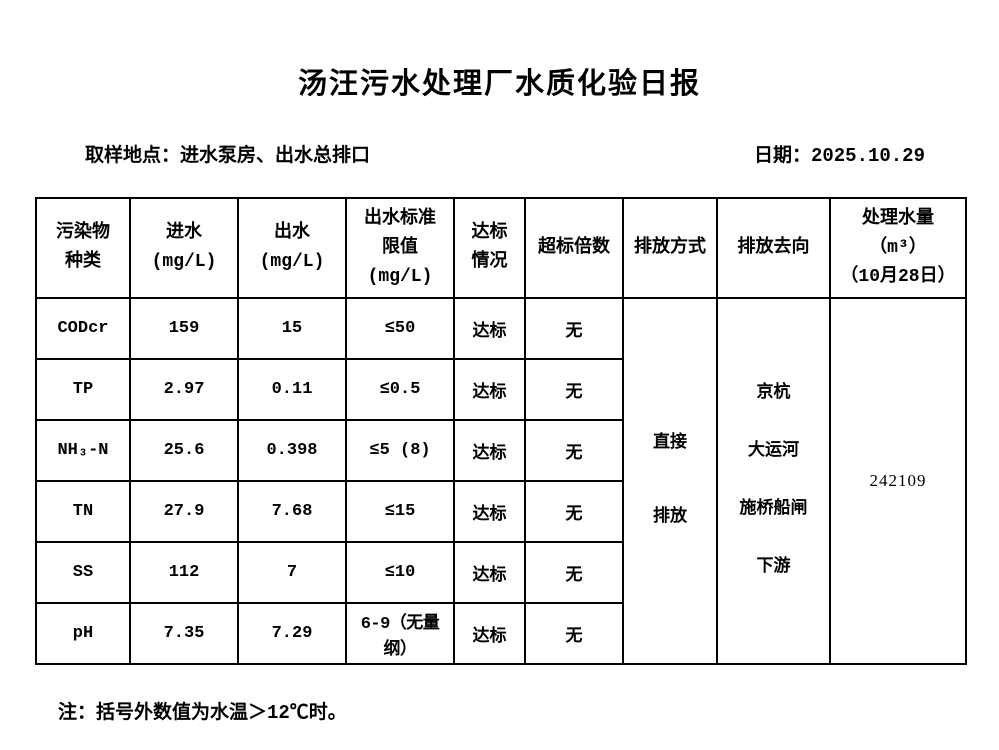 This screenshot has height=750, width=999. I want to click on cell-limit: ≤5 (8), so click(400, 450).